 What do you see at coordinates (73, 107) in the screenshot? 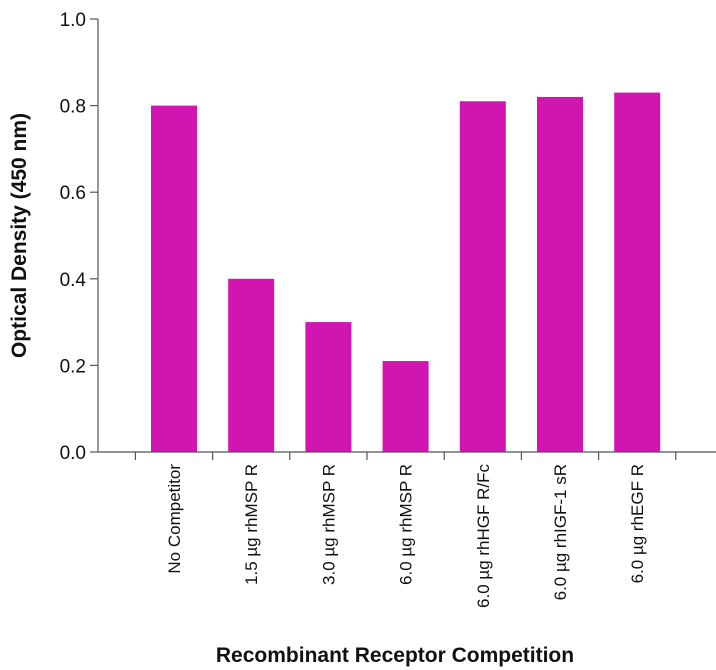
I see `y-tick-label: 0.8` at bounding box center [73, 107].